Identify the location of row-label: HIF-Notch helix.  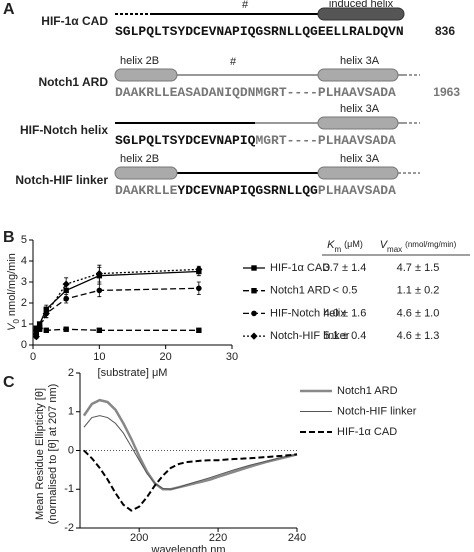
(64, 130).